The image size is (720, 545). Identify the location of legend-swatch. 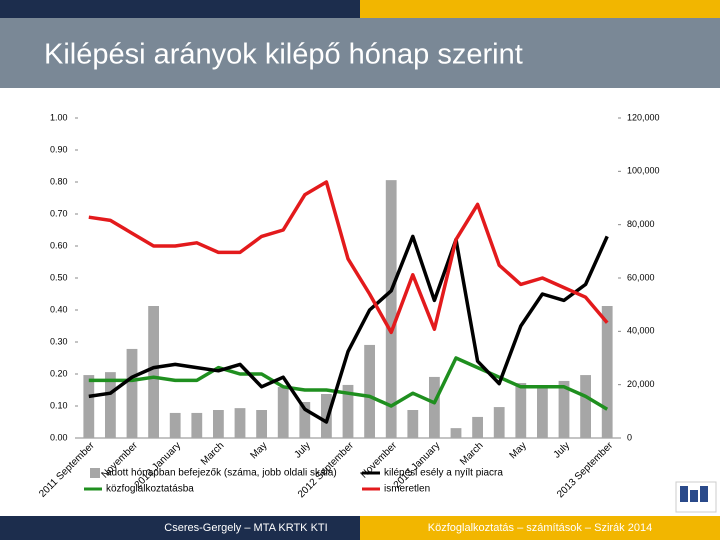
(95, 473).